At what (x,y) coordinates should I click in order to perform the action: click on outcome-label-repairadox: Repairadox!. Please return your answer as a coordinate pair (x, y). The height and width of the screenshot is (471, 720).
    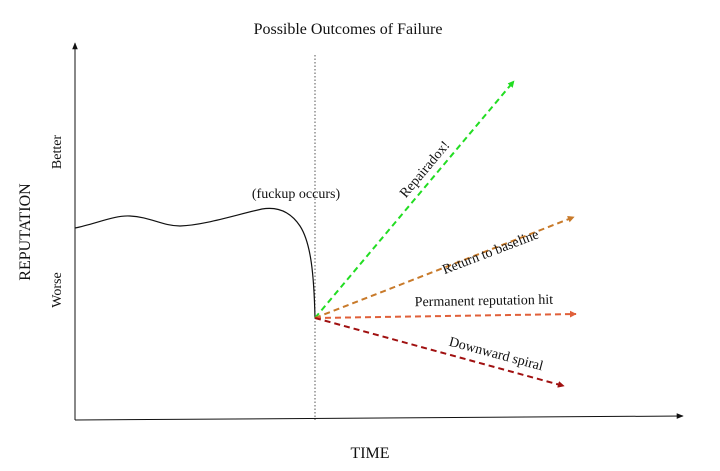
    Looking at the image, I should click on (425, 169).